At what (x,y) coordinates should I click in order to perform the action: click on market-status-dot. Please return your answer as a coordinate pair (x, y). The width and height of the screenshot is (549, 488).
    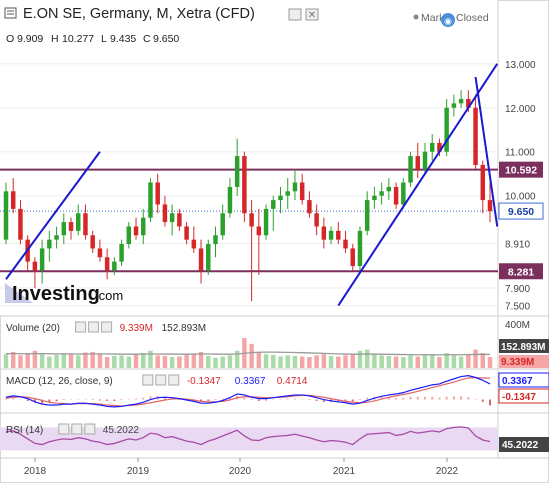
    Looking at the image, I should click on (416, 17).